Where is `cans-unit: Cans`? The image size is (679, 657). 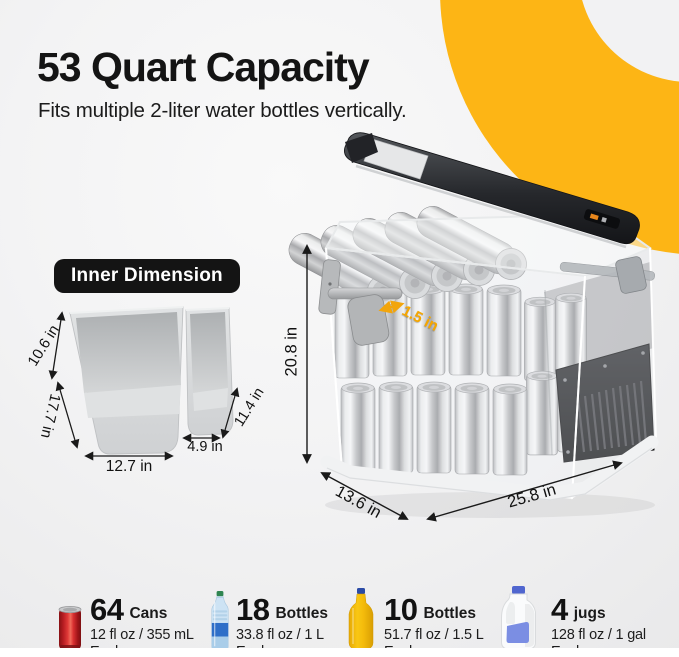 cans-unit: Cans is located at coordinates (148, 613).